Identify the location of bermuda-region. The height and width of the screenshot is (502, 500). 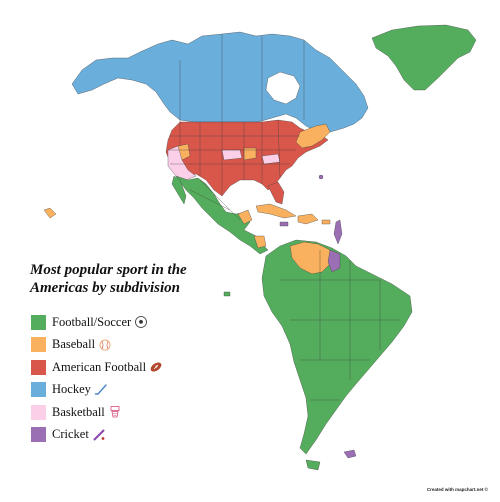
(321, 177).